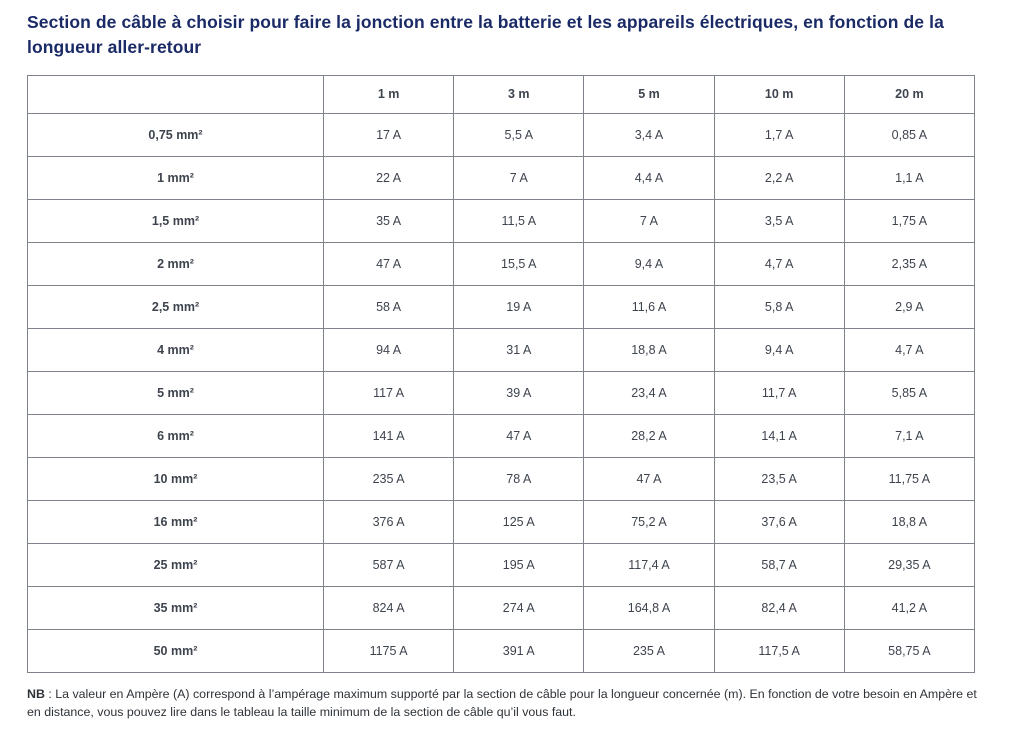  Describe the element at coordinates (909, 564) in the screenshot. I see `amperage-cell: 29,35 A` at that location.